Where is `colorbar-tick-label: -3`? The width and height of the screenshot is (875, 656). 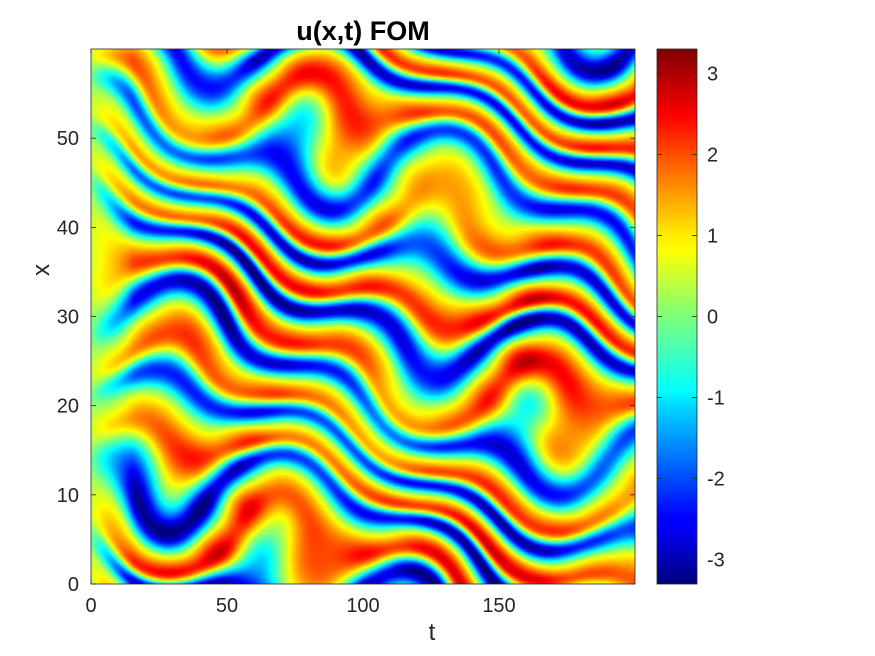
colorbar-tick-label: -3 is located at coordinates (716, 561).